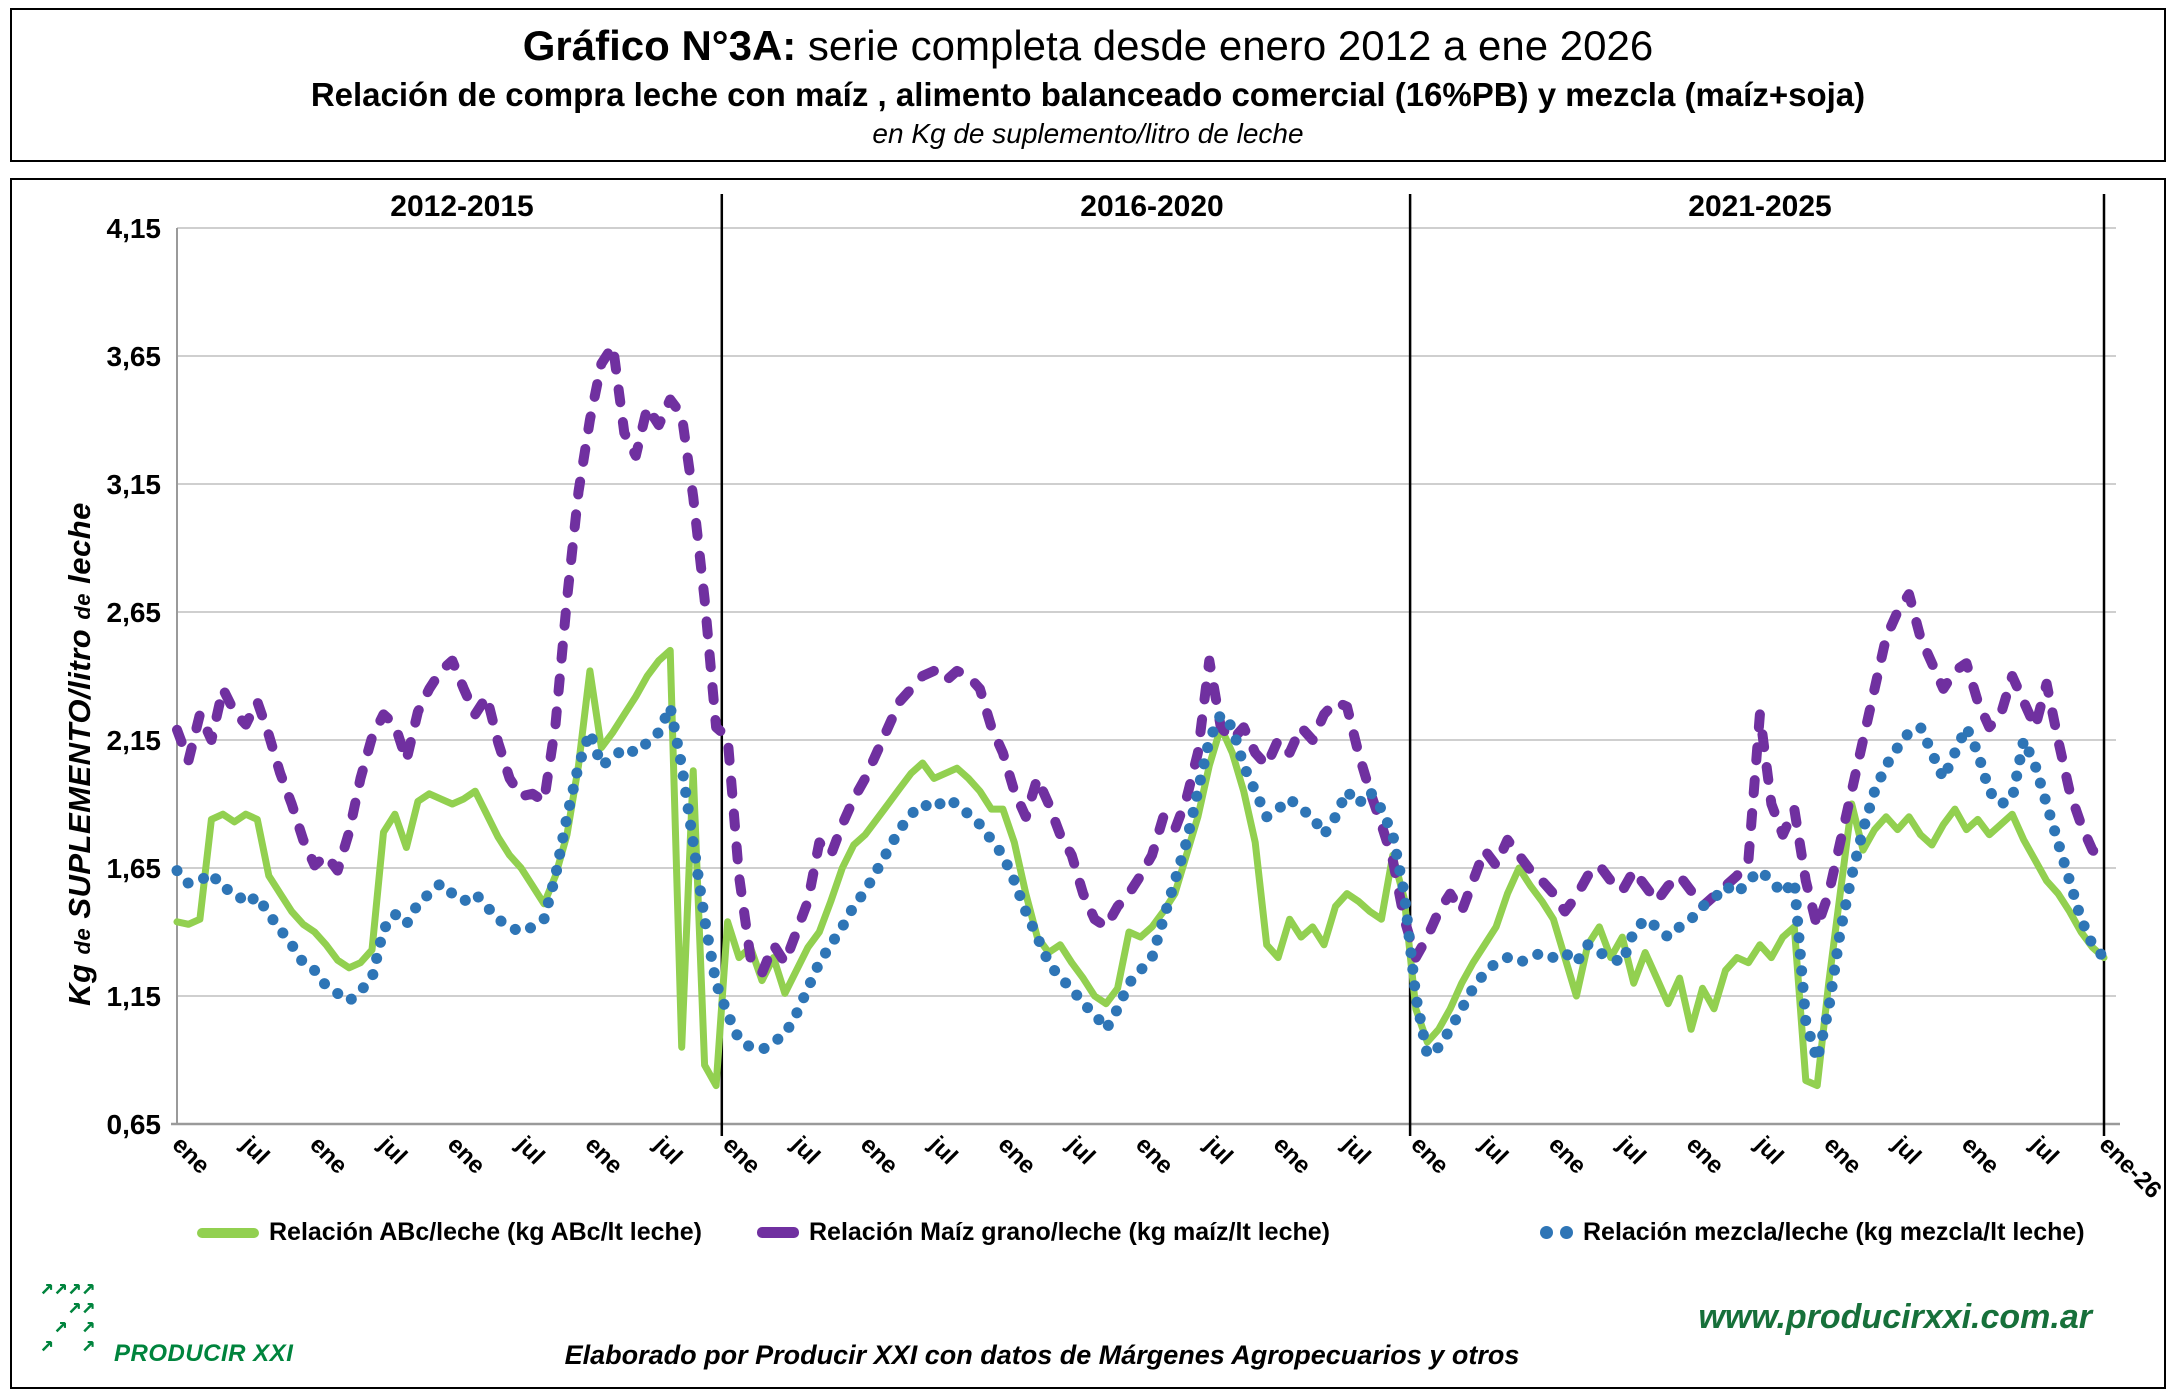 This screenshot has height=1399, width=2181. I want to click on abc-line-swatch-icon, so click(228, 1232).